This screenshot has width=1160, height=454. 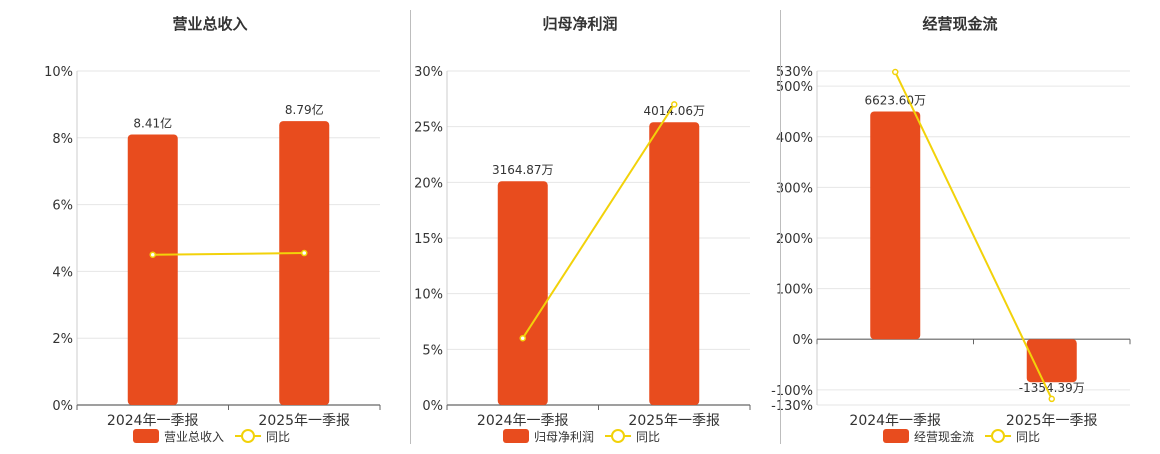 What do you see at coordinates (523, 170) in the screenshot?
I see `bar-data-label: 3164.87万` at bounding box center [523, 170].